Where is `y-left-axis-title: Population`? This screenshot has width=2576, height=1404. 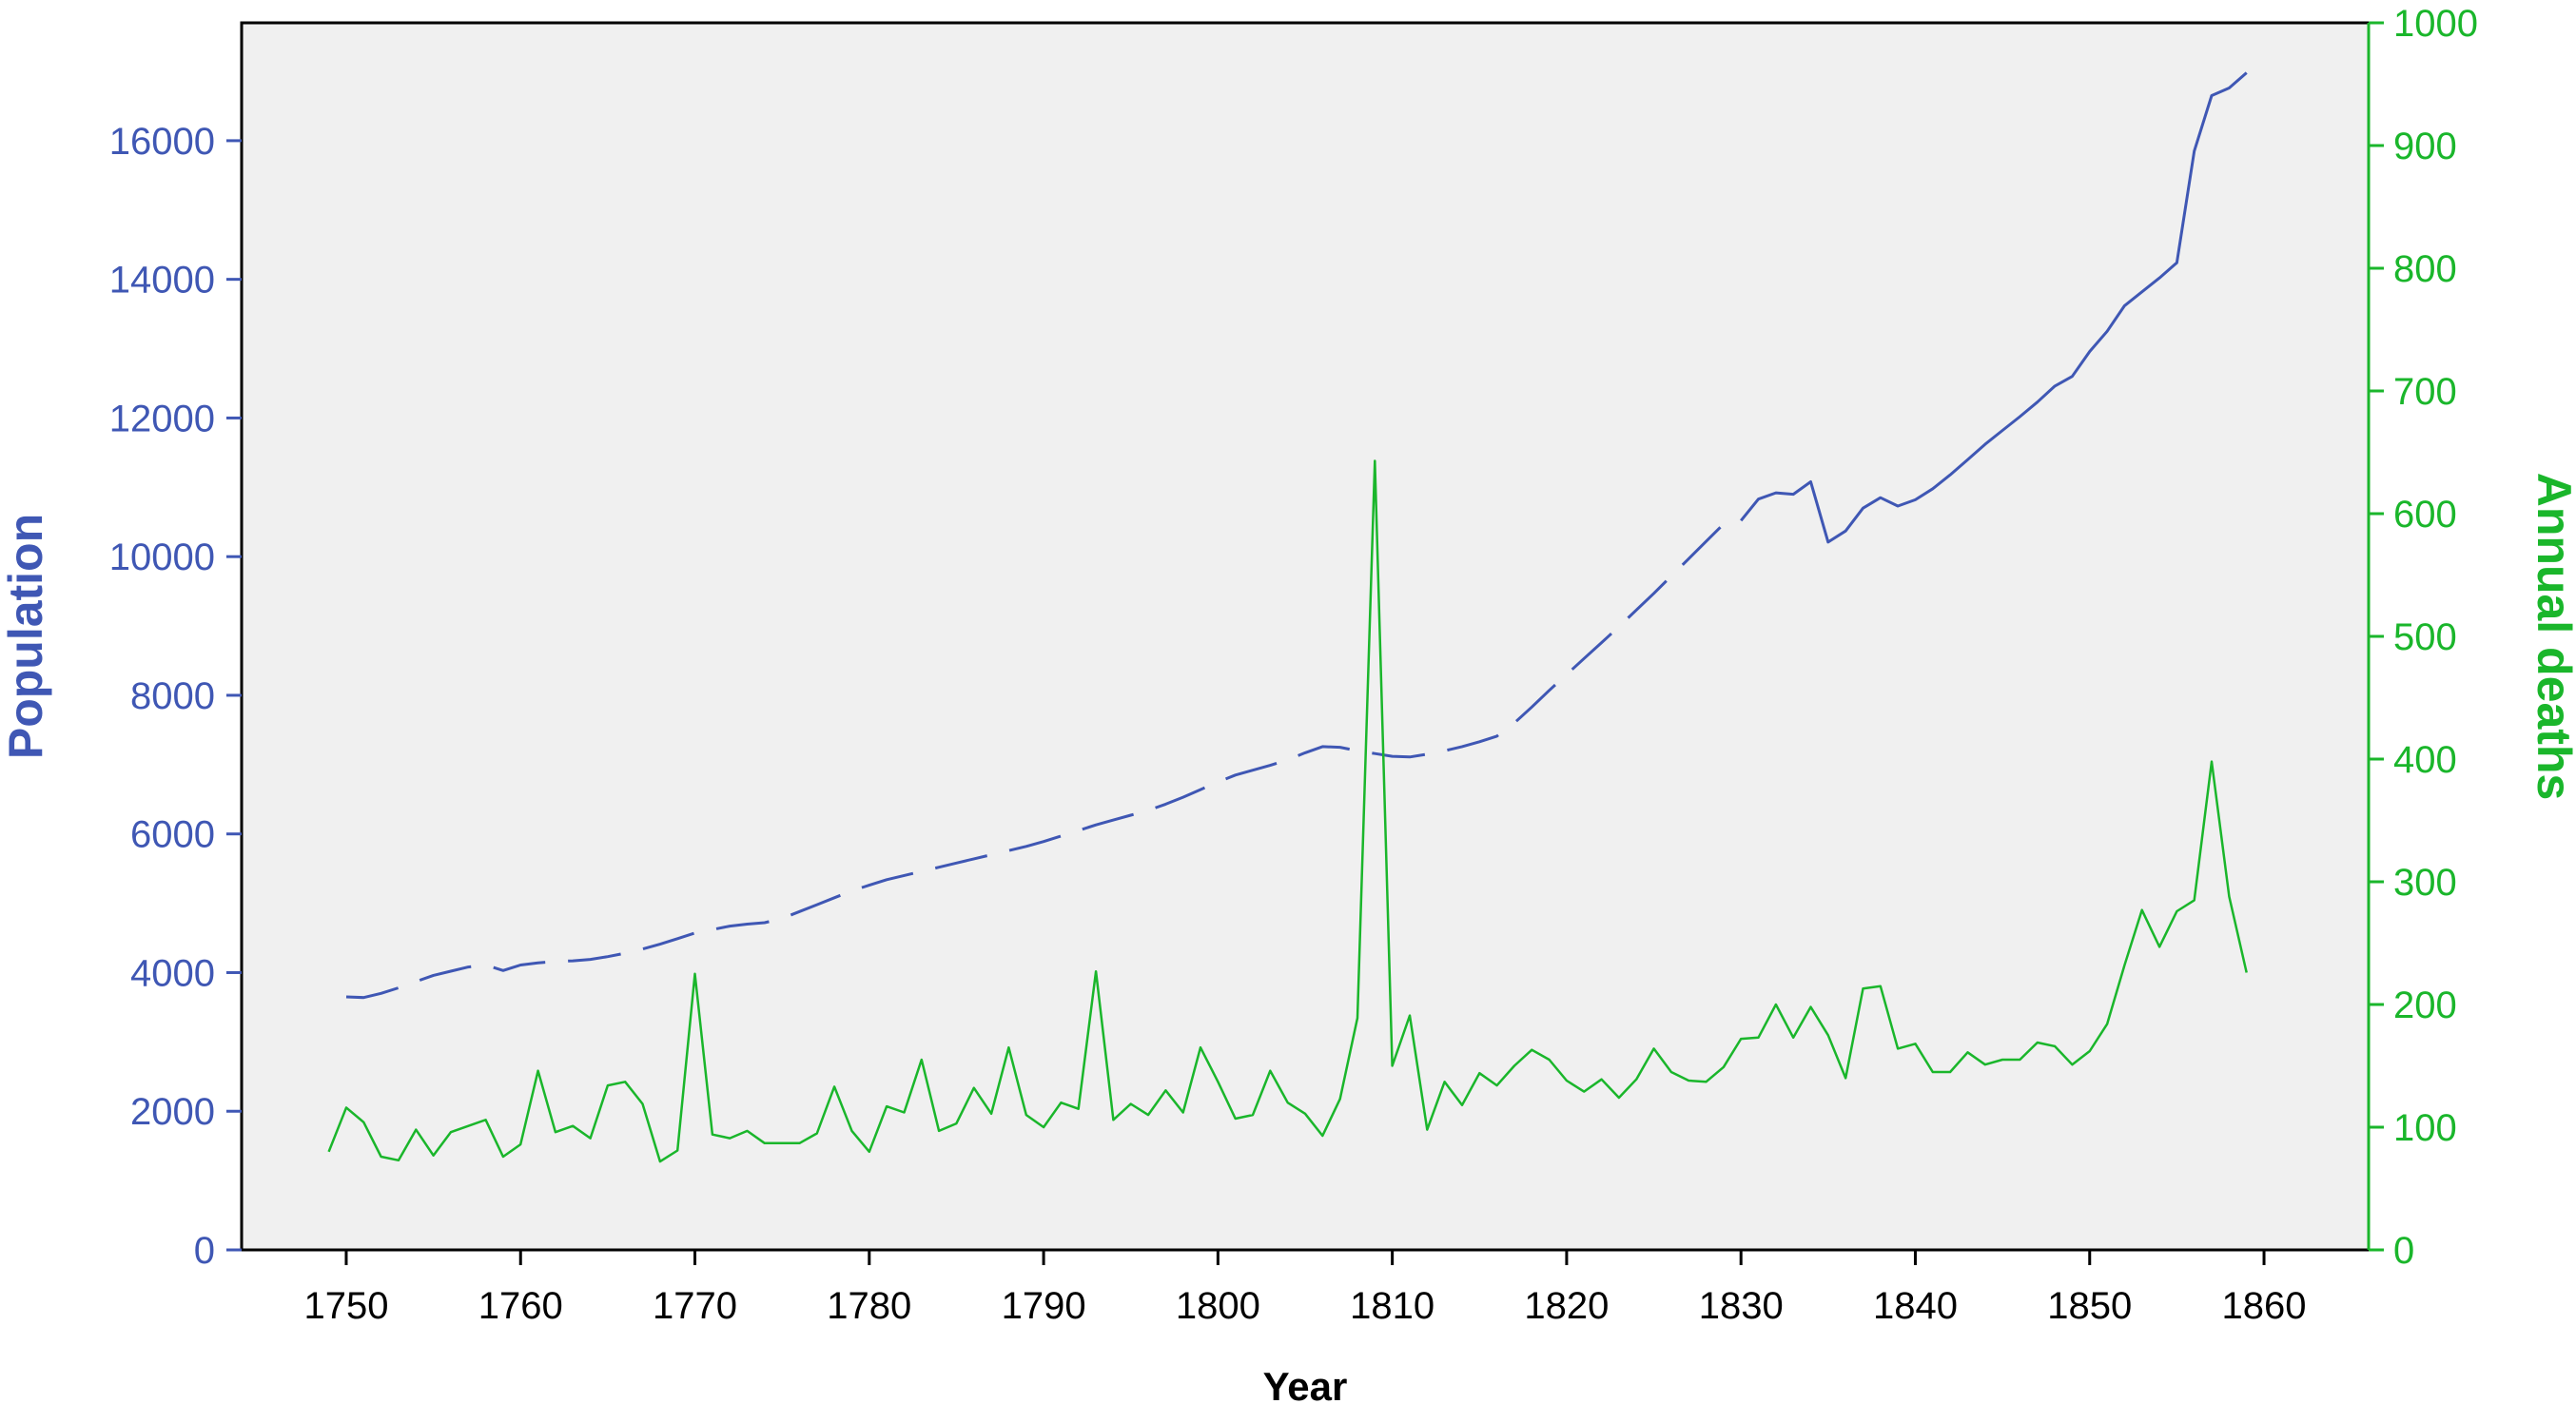
y-left-axis-title: Population is located at coordinates (26, 636).